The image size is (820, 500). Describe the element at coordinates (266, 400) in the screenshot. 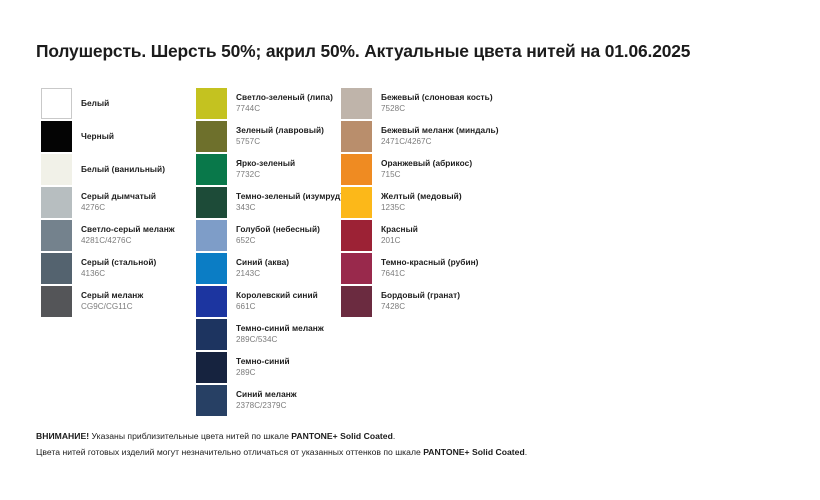

I see `swatch-labels: Синий меланж 2378C/2379C` at that location.